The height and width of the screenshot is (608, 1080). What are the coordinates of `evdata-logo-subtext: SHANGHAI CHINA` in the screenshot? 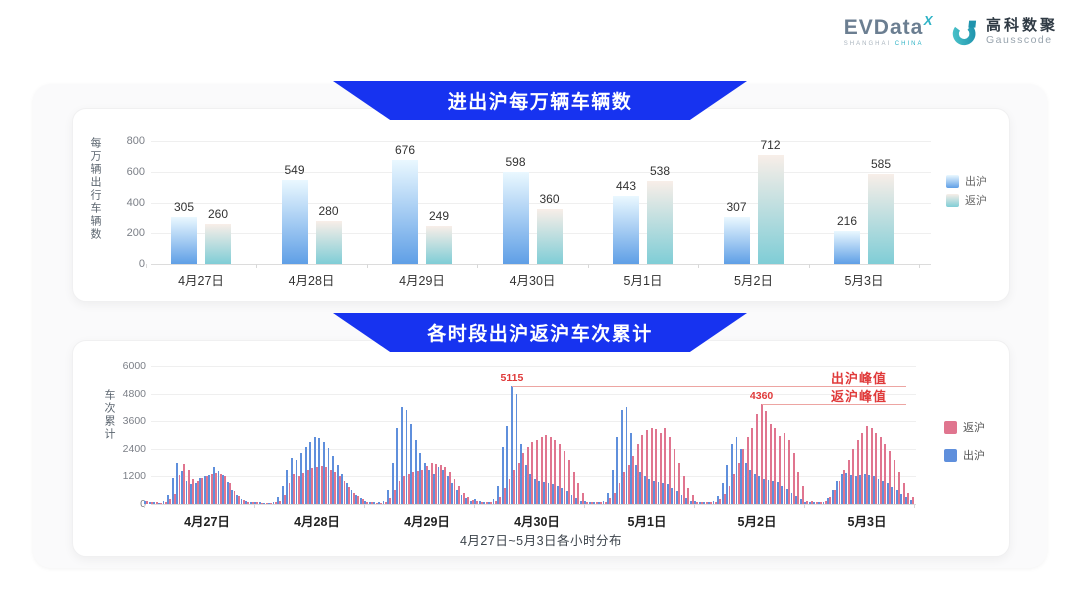 It's located at (883, 44).